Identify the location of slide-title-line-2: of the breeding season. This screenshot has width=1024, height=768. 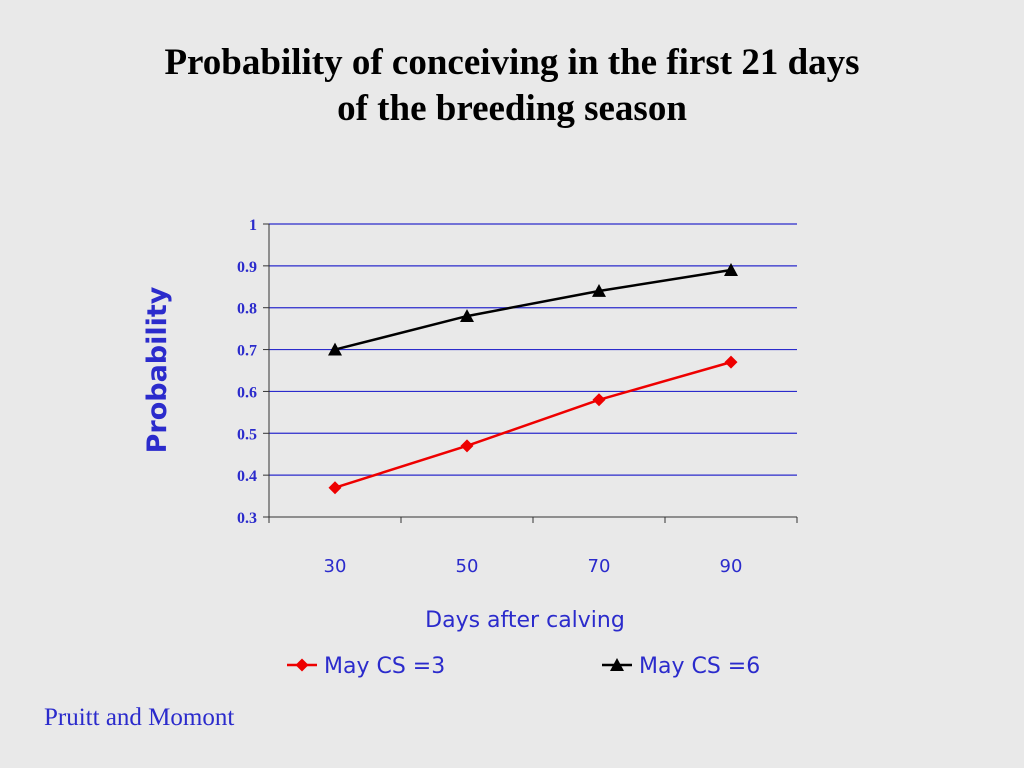
(512, 108).